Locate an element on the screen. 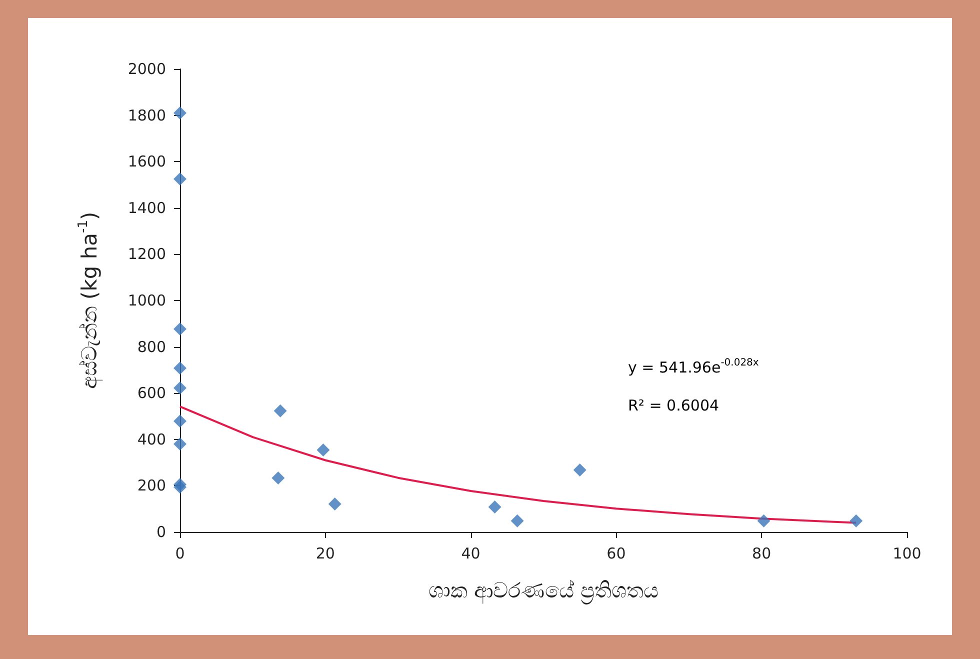  y-tick-label: 1000 is located at coordinates (147, 301).